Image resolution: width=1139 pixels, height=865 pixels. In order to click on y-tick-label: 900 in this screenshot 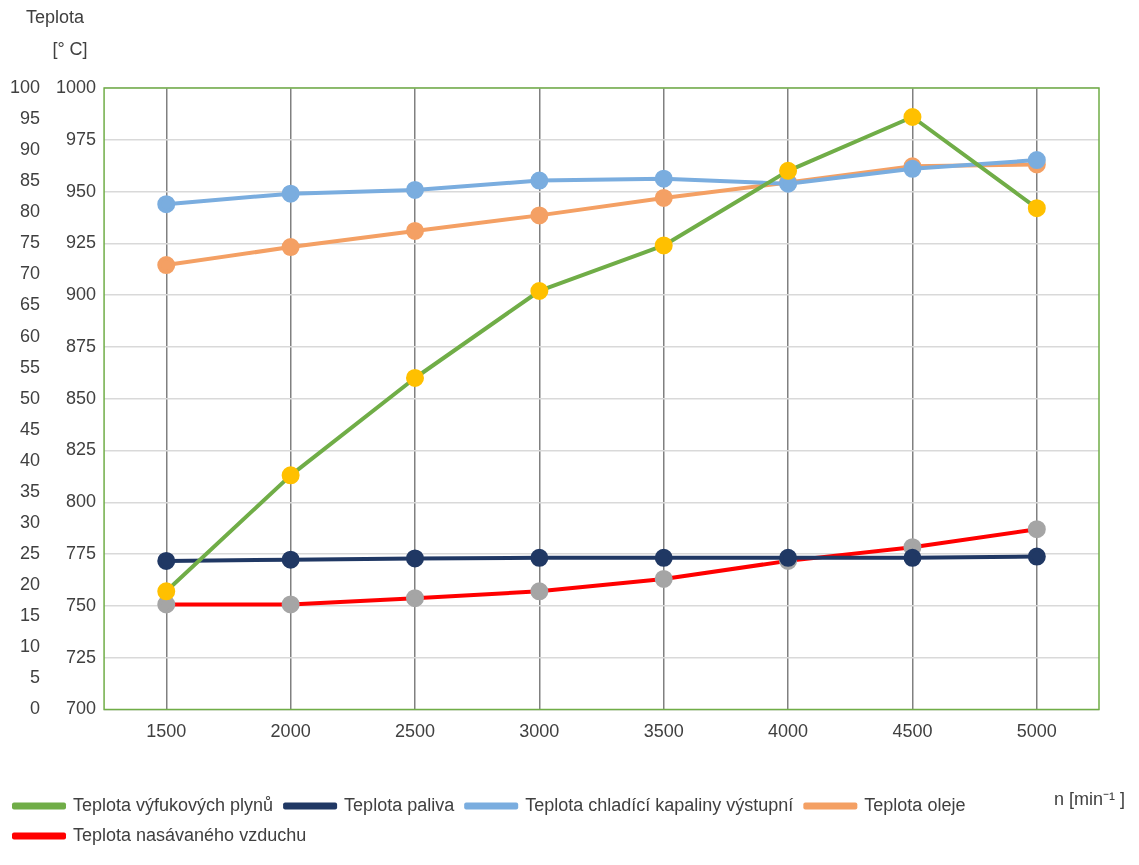, I will do `click(81, 294)`.